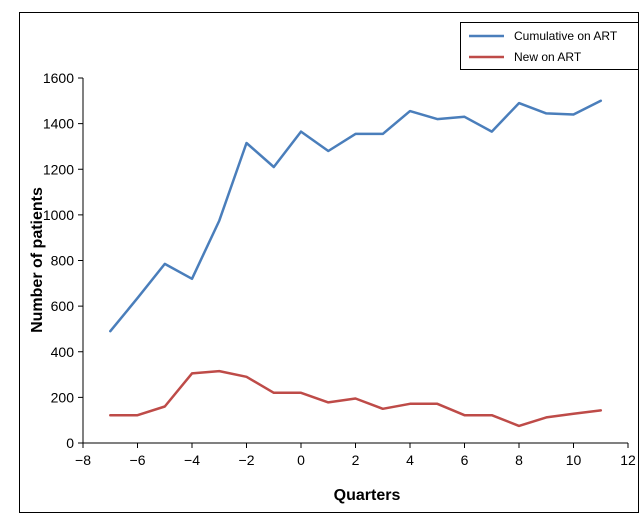  What do you see at coordinates (519, 460) in the screenshot?
I see `x-tick-label: 8` at bounding box center [519, 460].